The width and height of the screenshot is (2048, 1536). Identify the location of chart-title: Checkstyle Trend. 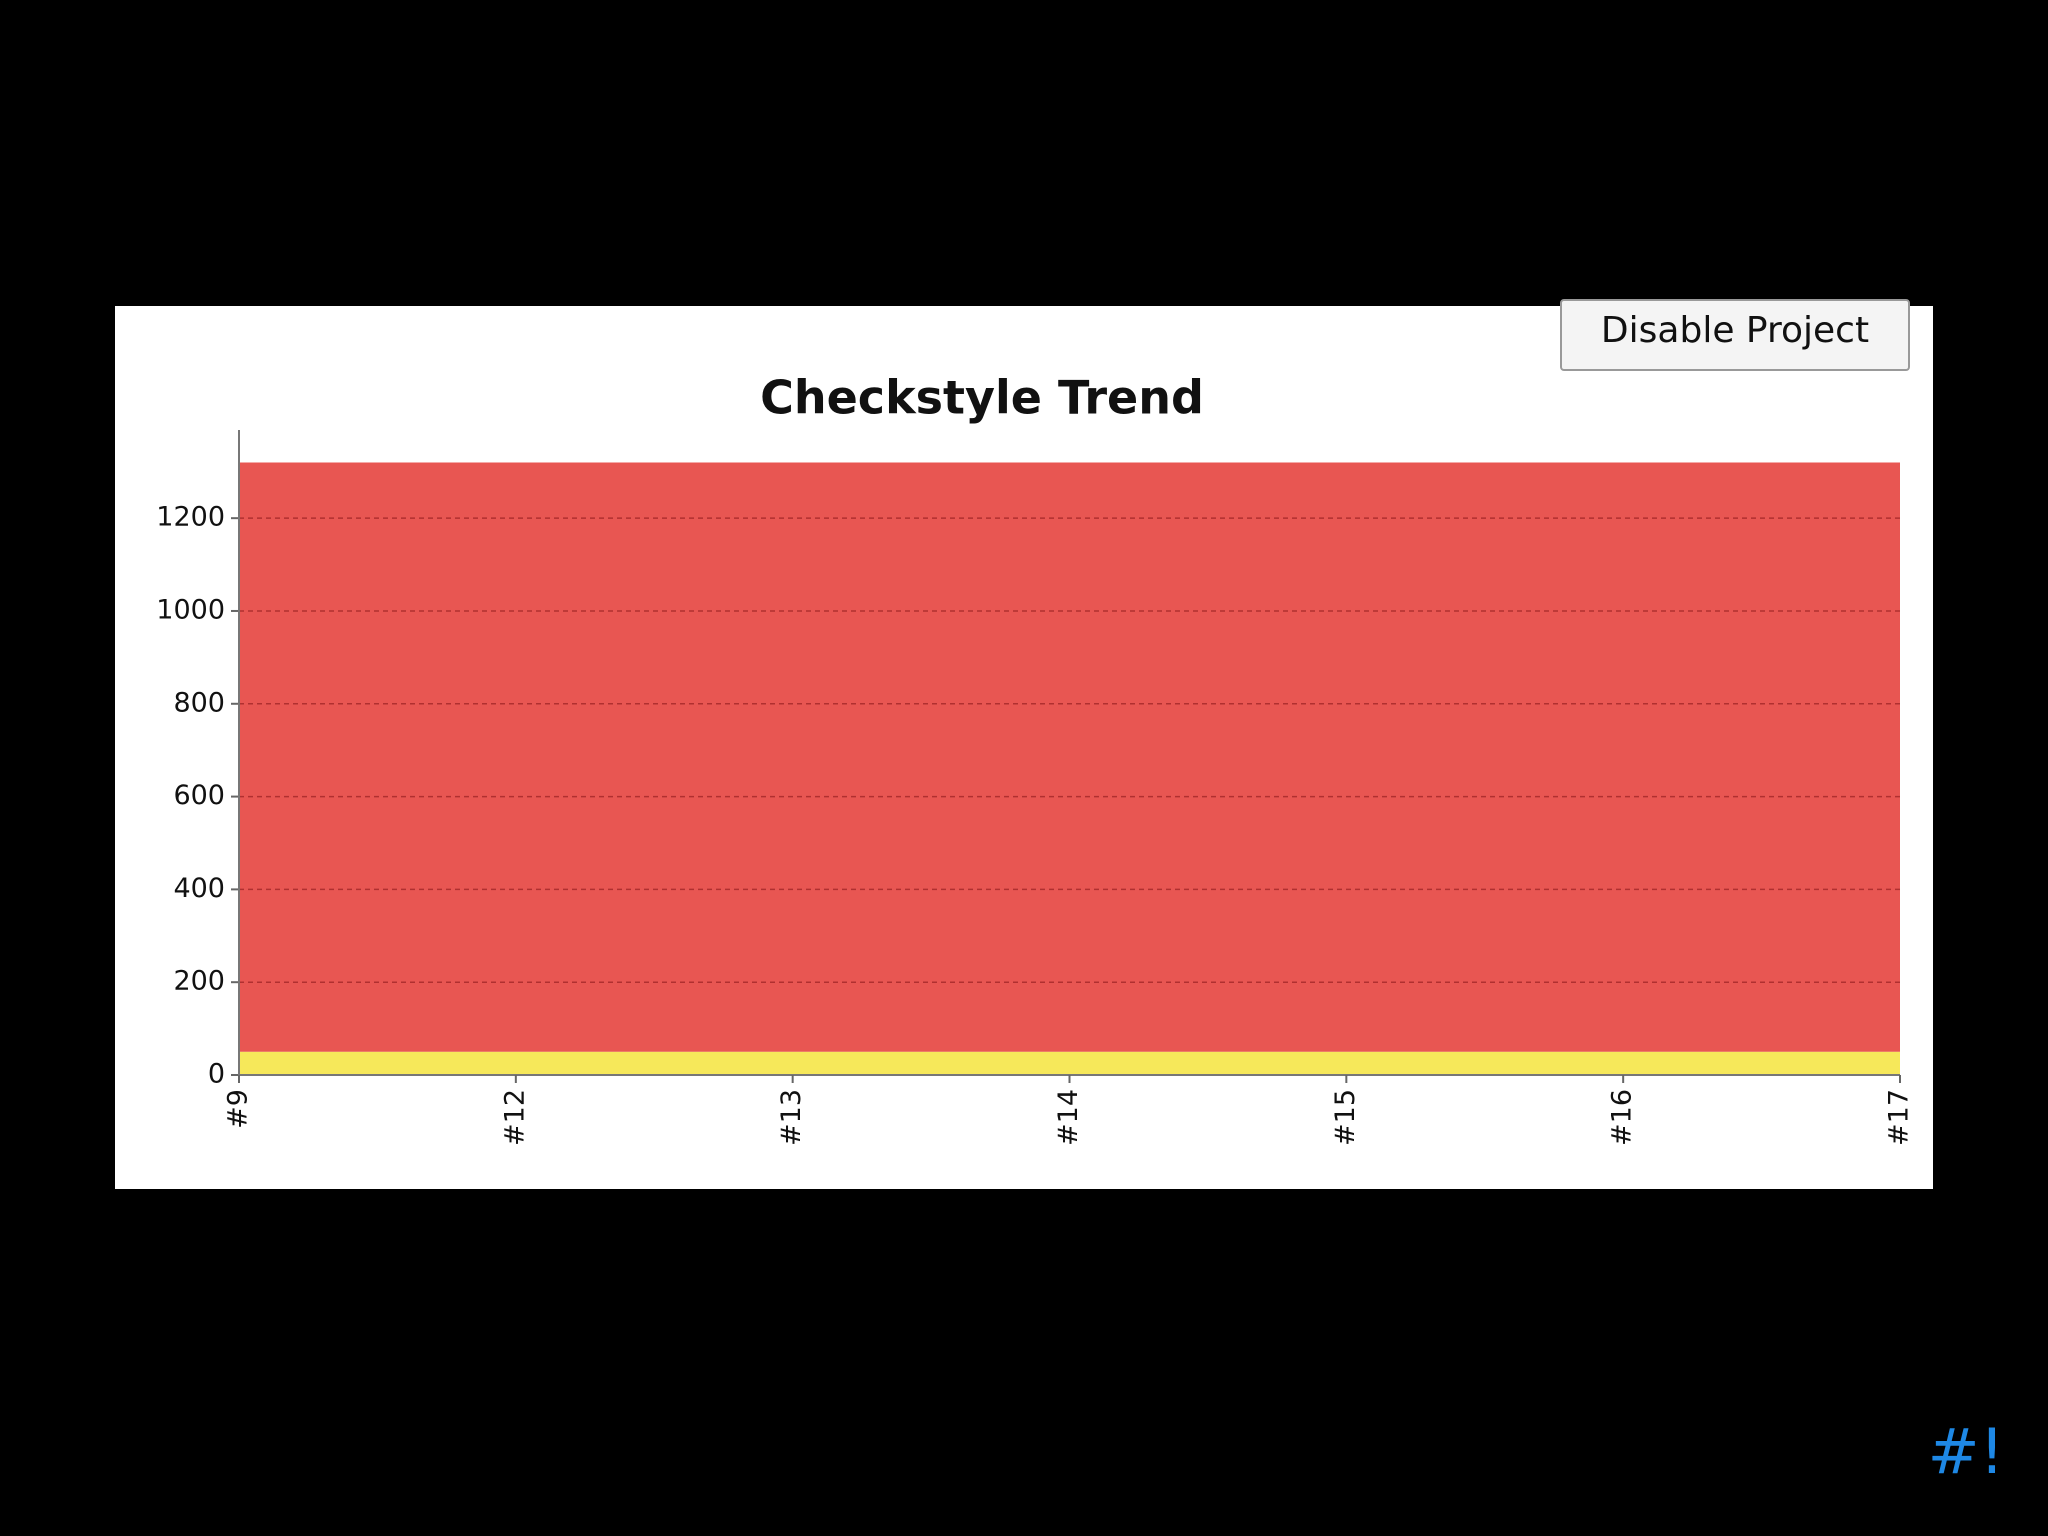
(982, 398).